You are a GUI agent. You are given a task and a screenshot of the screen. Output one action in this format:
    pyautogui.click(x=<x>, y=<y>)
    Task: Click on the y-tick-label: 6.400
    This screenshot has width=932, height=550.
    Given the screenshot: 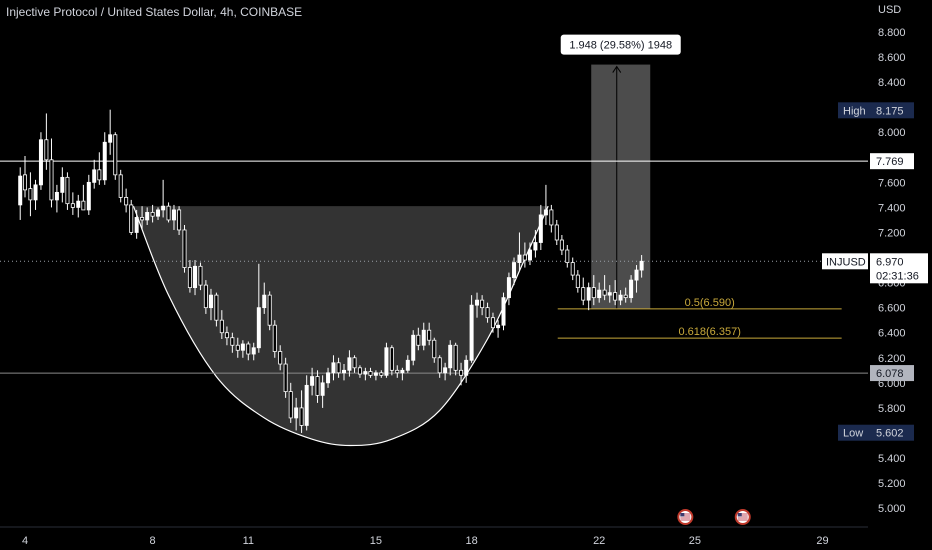 What is the action you would take?
    pyautogui.click(x=892, y=334)
    